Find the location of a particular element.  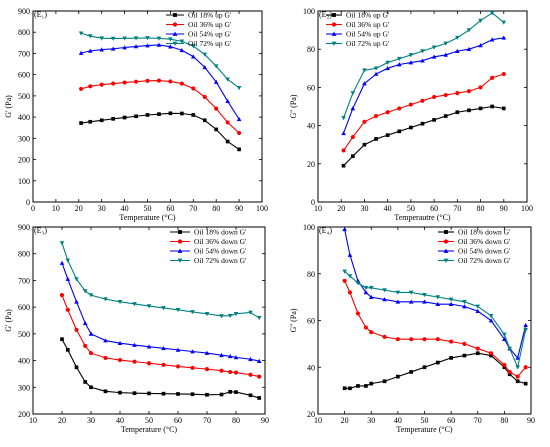

x-tick-label: 80 is located at coordinates (236, 420).